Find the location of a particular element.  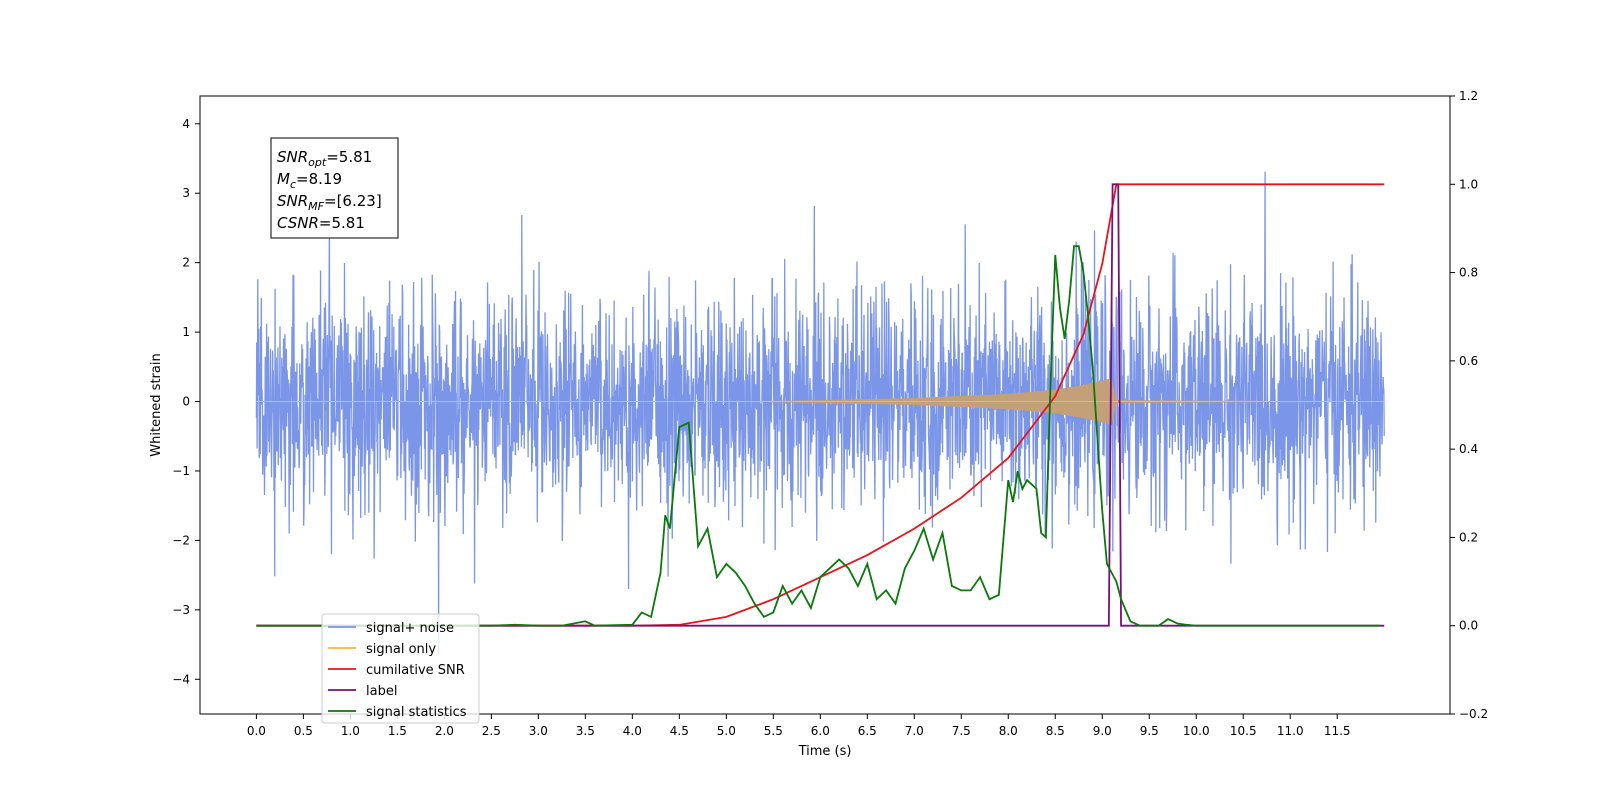

y-right-tick-label: 0.2 is located at coordinates (1468, 537).